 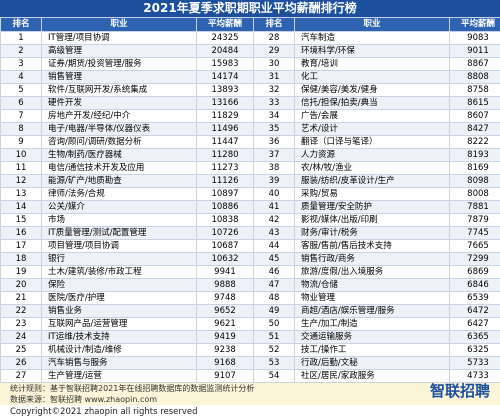 What do you see at coordinates (119, 168) in the screenshot?
I see `occupation: 电信/通信技术开发及应用` at bounding box center [119, 168].